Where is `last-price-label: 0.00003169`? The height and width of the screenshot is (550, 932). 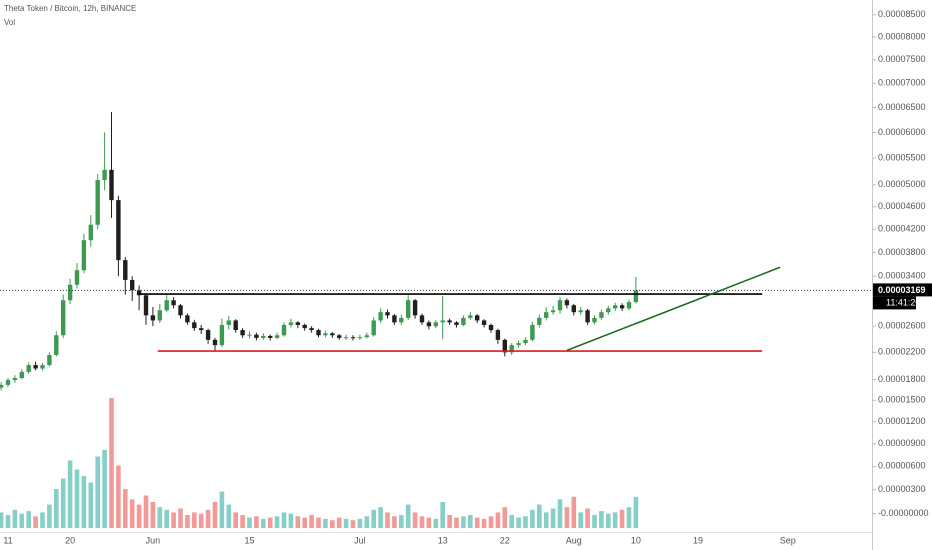 last-price-label: 0.00003169 is located at coordinates (902, 290).